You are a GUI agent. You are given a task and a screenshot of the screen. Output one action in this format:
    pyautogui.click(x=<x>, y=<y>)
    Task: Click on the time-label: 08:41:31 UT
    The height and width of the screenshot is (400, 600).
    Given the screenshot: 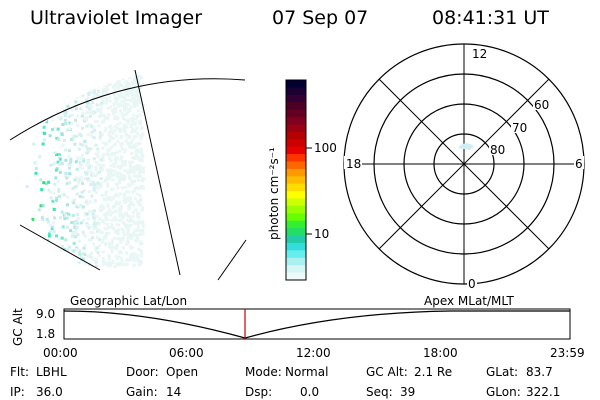 What is the action you would take?
    pyautogui.click(x=490, y=18)
    